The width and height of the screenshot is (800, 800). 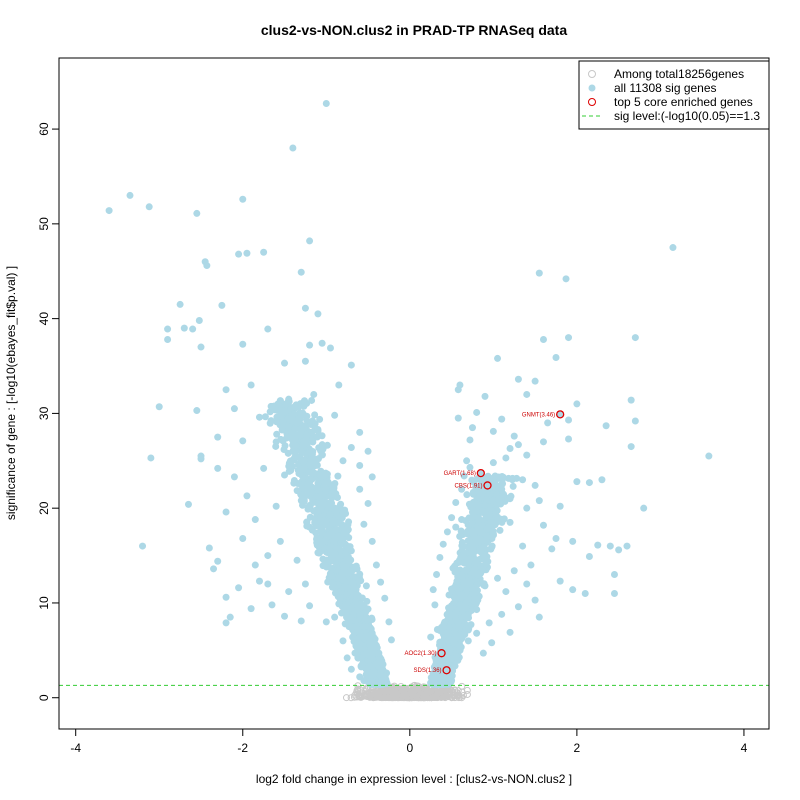 I want to click on x-axis: -4 -2 0 2 4, so click(x=409, y=741).